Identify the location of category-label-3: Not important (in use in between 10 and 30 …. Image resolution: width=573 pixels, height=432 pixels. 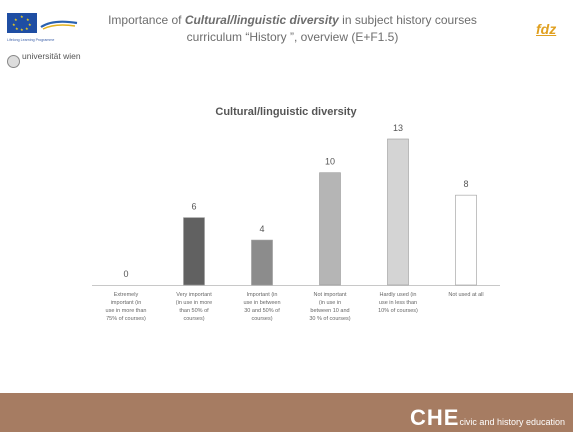
(329, 307).